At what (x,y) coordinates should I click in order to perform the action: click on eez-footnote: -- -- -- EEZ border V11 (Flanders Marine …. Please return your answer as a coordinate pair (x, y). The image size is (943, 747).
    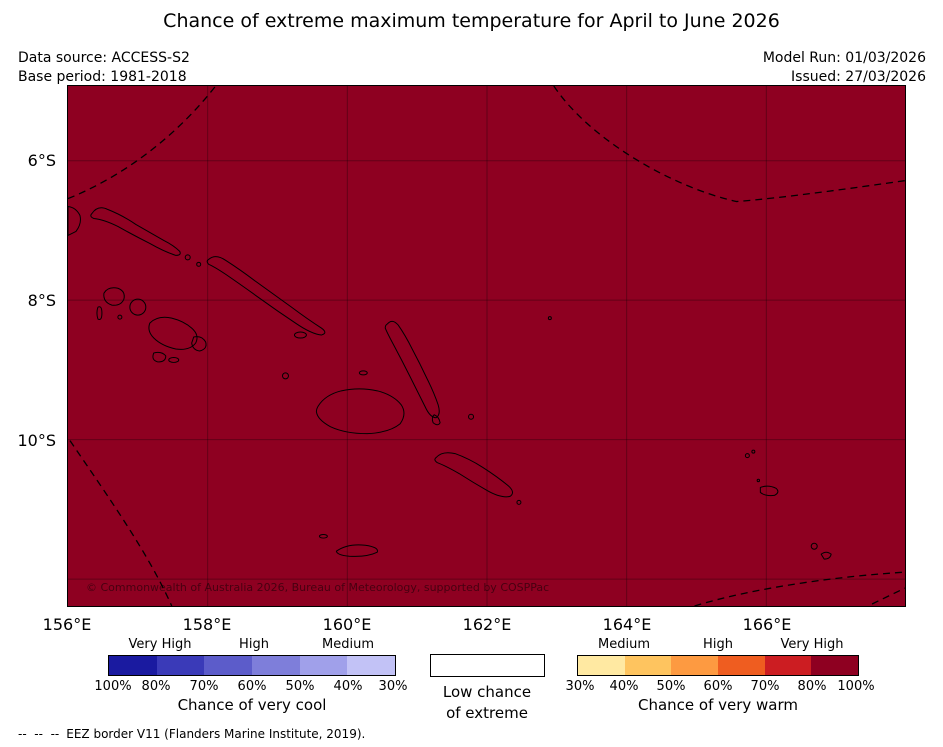
    Looking at the image, I should click on (191, 734).